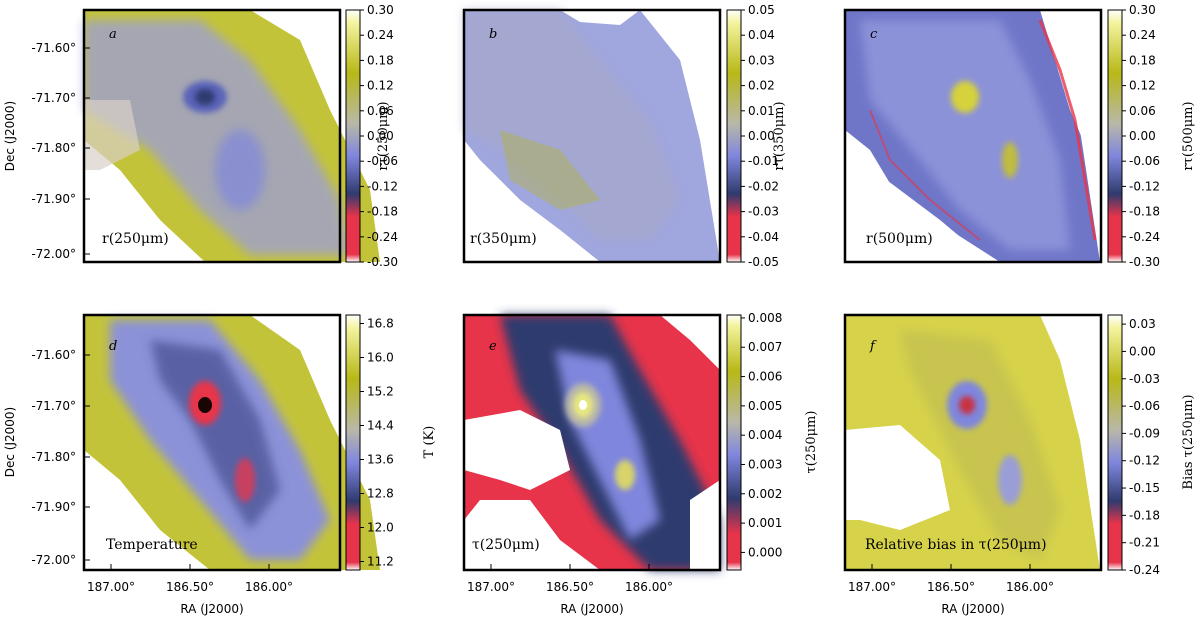  I want to click on panel-e-letter: e, so click(493, 346).